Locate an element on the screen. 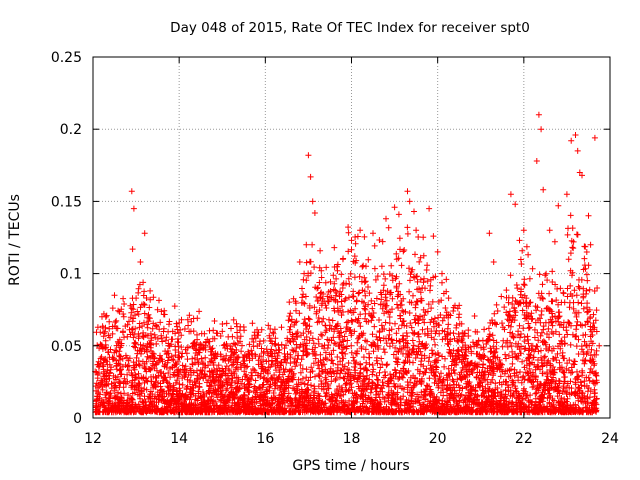  x-axis-label: GPS time / hours is located at coordinates (350, 466).